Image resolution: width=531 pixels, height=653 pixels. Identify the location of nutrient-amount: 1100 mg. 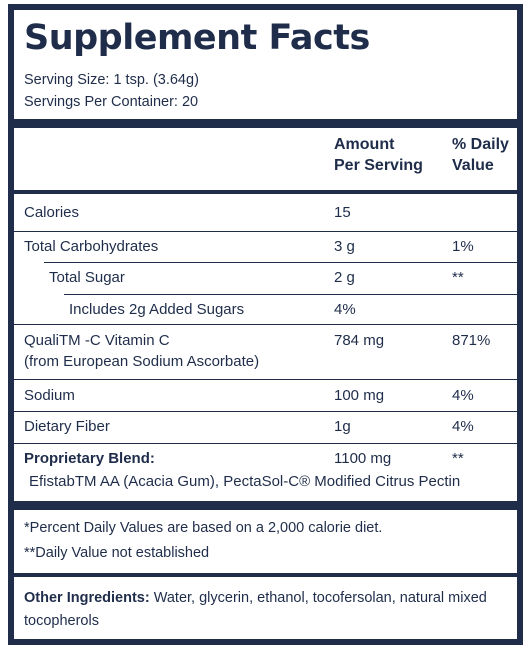
(363, 458).